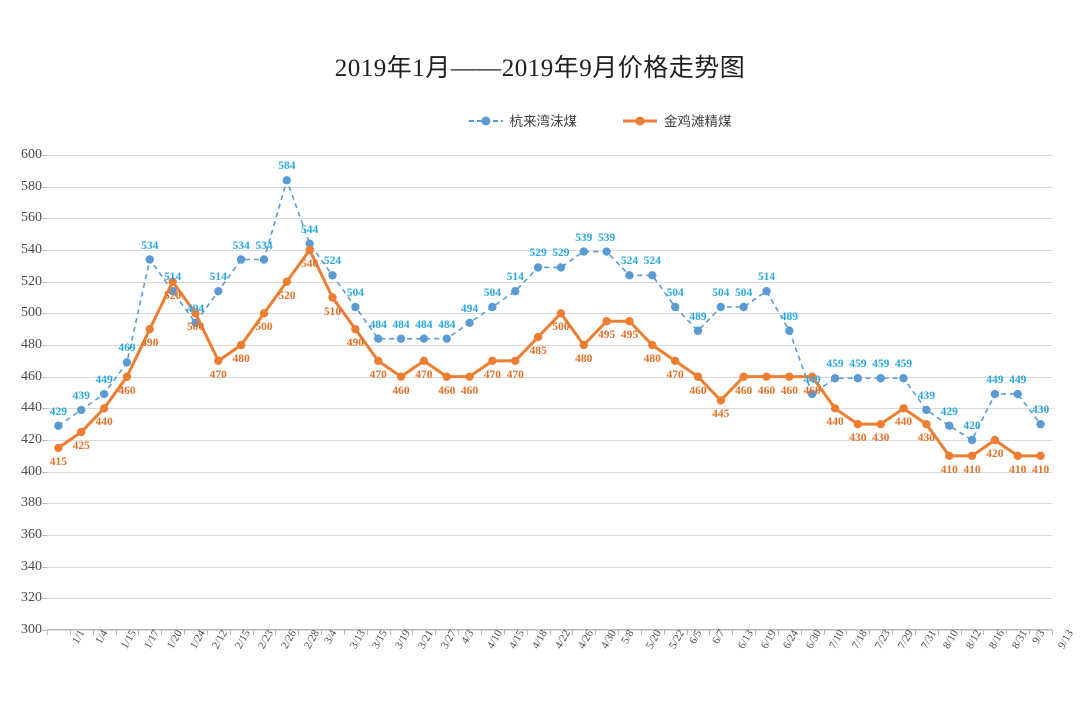 Image resolution: width=1080 pixels, height=702 pixels. Describe the element at coordinates (311, 639) in the screenshot. I see `x-tick-label: 2/28` at that location.